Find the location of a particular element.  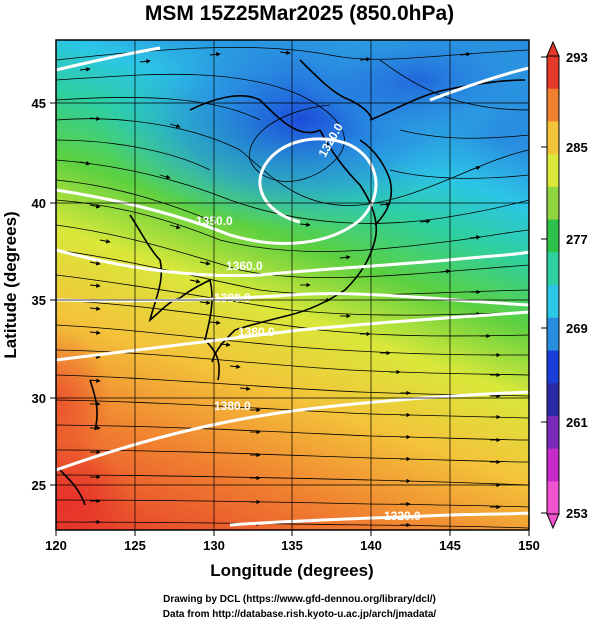

colorbar: 293 285 277 269 261 253 is located at coordinates (564, 285).